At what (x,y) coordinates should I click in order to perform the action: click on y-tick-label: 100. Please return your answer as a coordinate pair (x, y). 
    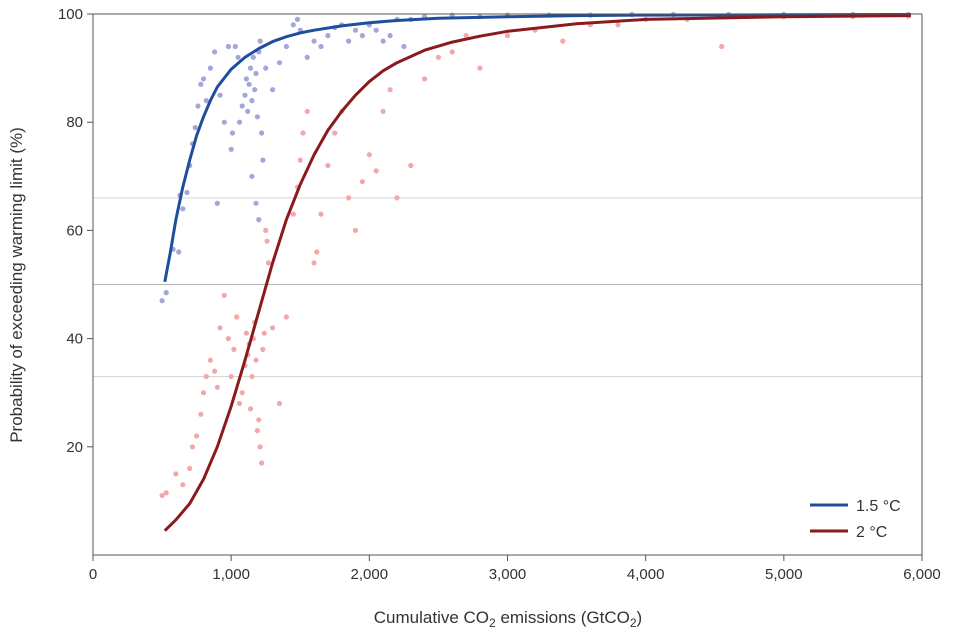
    Looking at the image, I should click on (70, 14).